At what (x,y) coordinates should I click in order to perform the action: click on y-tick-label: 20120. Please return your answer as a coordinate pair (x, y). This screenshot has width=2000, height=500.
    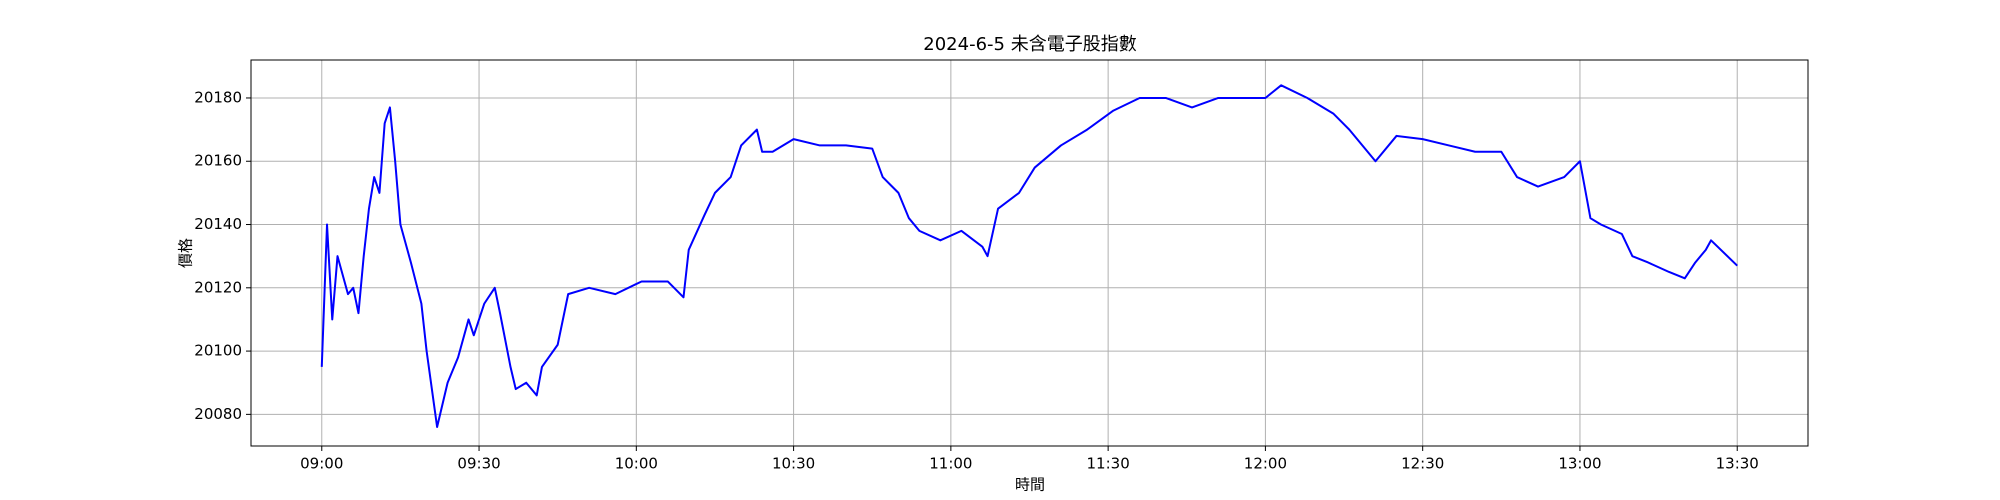
    Looking at the image, I should click on (218, 287).